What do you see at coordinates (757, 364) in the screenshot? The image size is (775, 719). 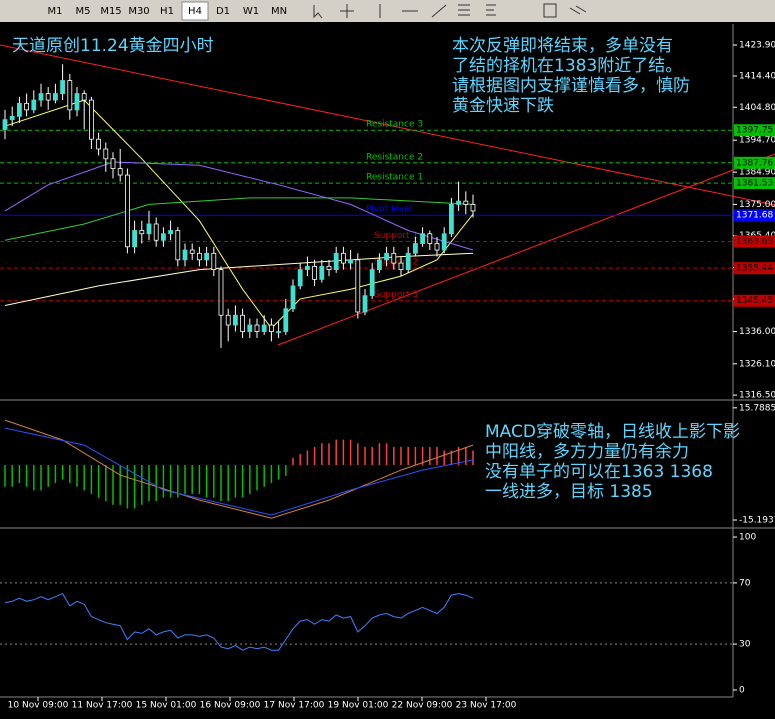 I see `y-tick-label: 1326.10` at bounding box center [757, 364].